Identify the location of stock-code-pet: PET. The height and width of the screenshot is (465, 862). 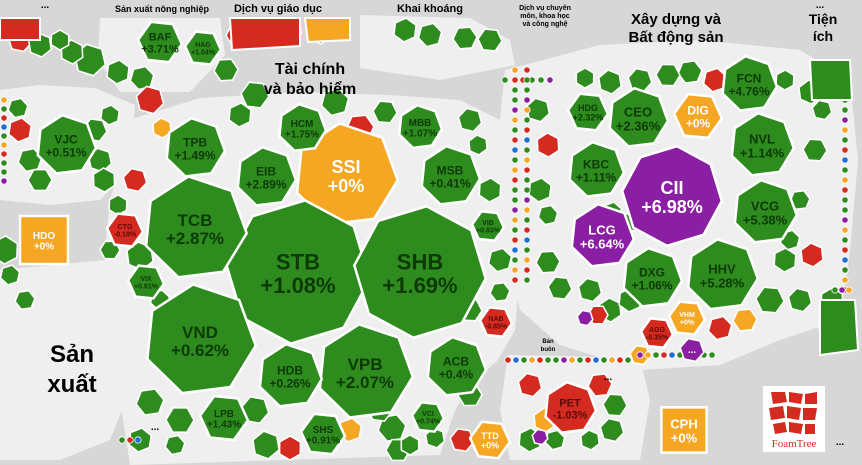
(570, 404).